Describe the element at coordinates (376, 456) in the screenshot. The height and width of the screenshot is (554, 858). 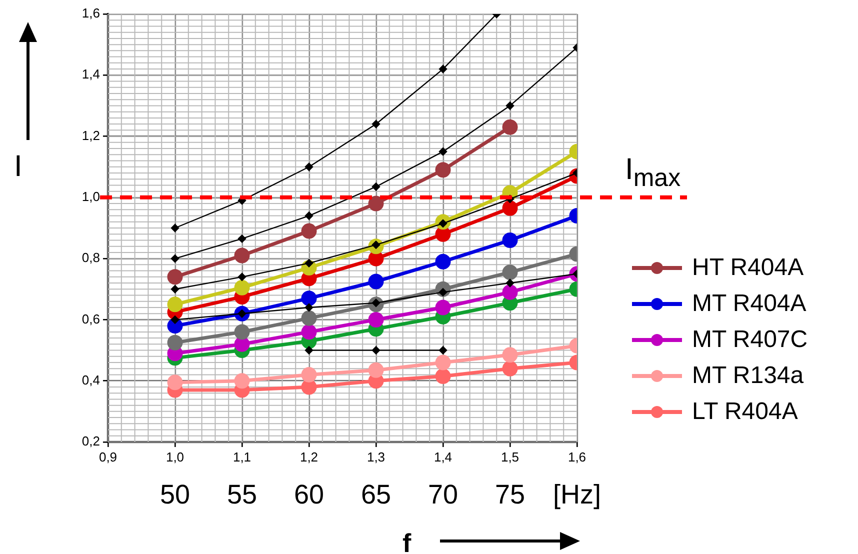
I see `x-tick-label: 1,3` at that location.